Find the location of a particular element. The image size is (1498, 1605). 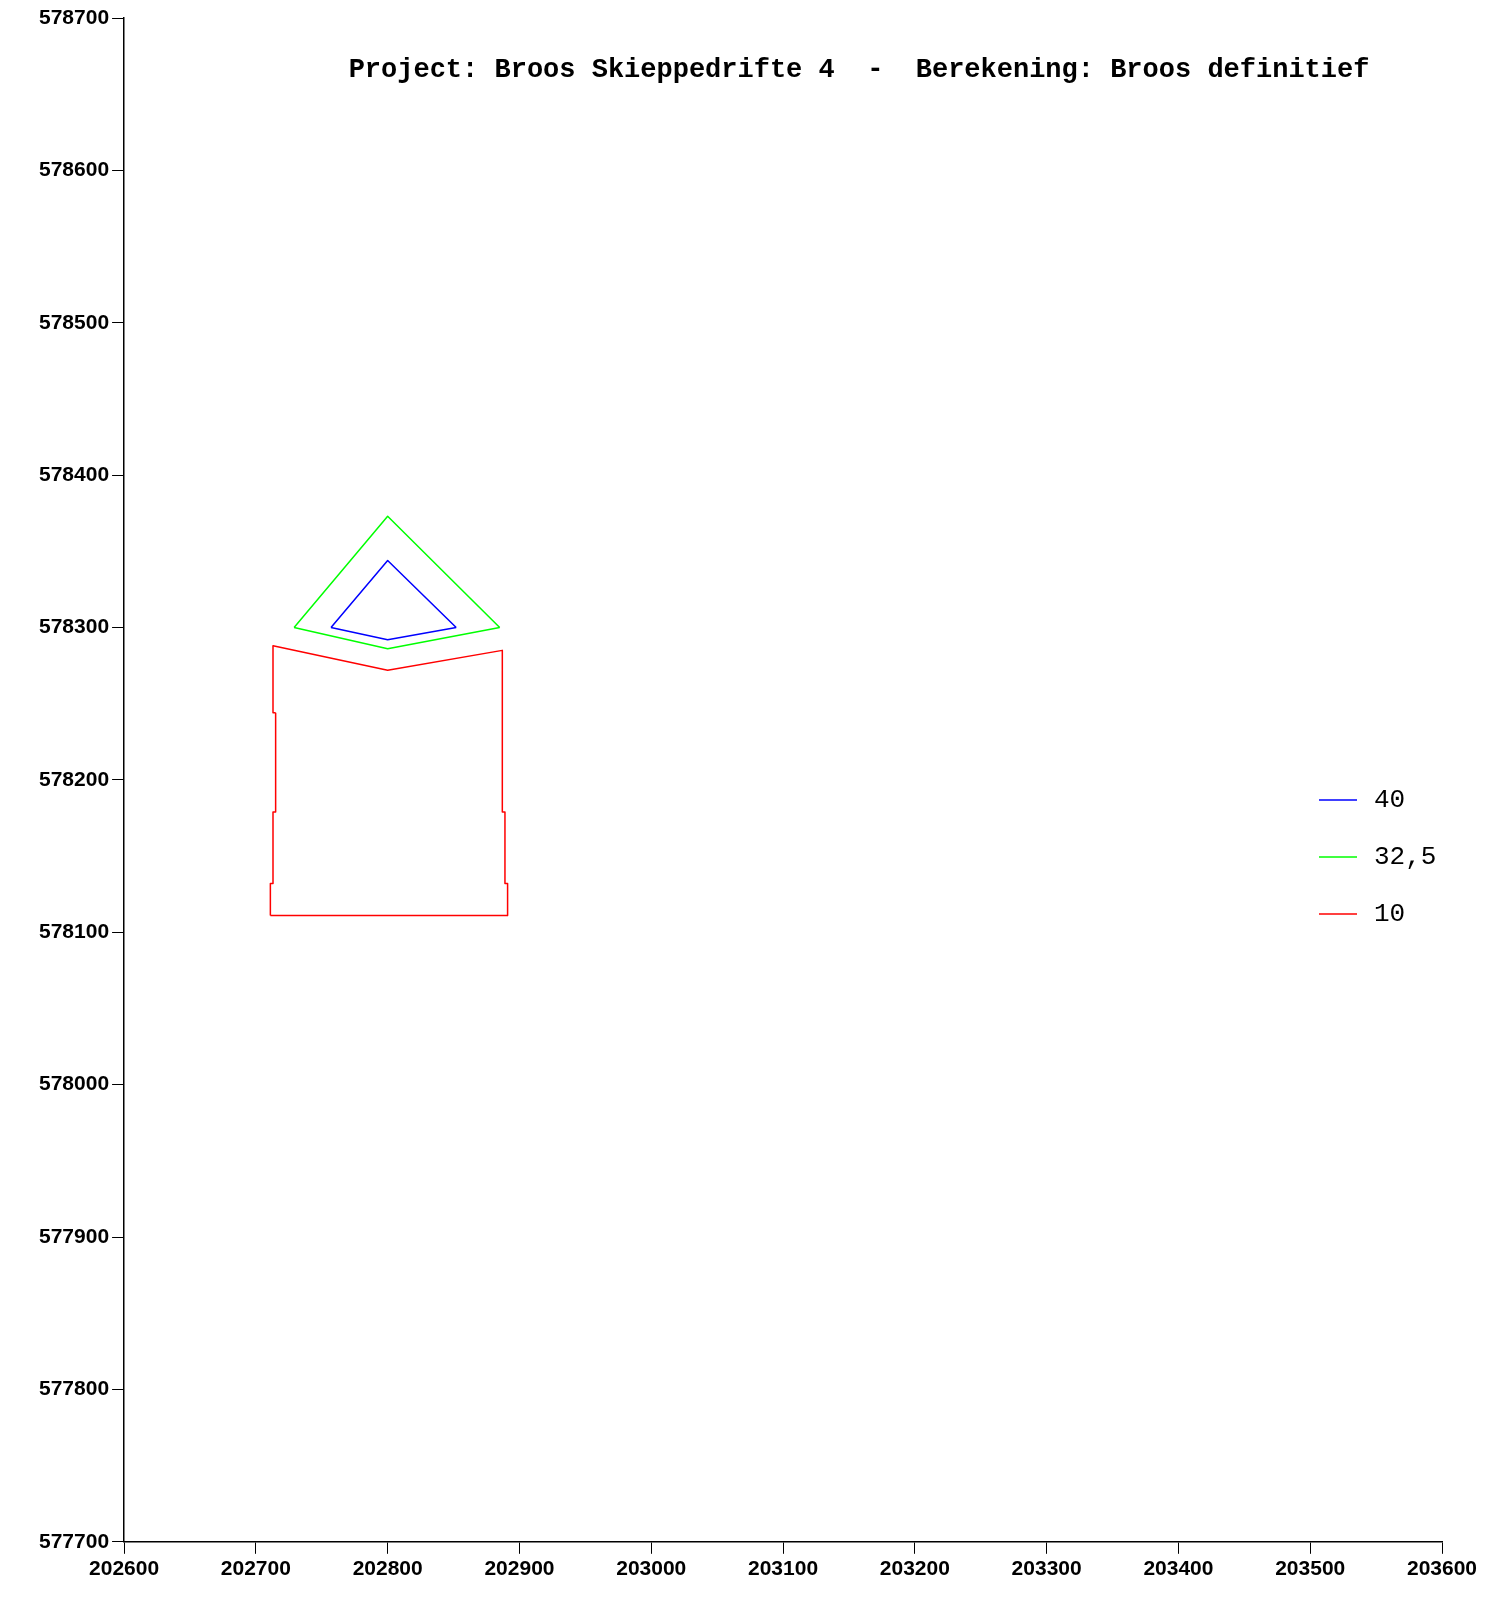

y-tick-label: 577800 is located at coordinates (74, 1388).